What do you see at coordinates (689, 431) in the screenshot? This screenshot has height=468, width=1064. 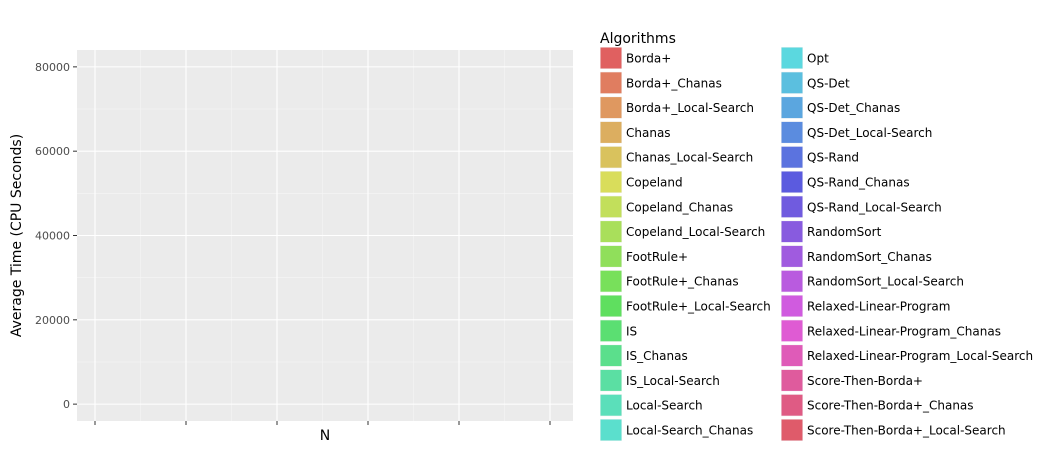 I see `legend-label: Local-Search_Chanas` at bounding box center [689, 431].